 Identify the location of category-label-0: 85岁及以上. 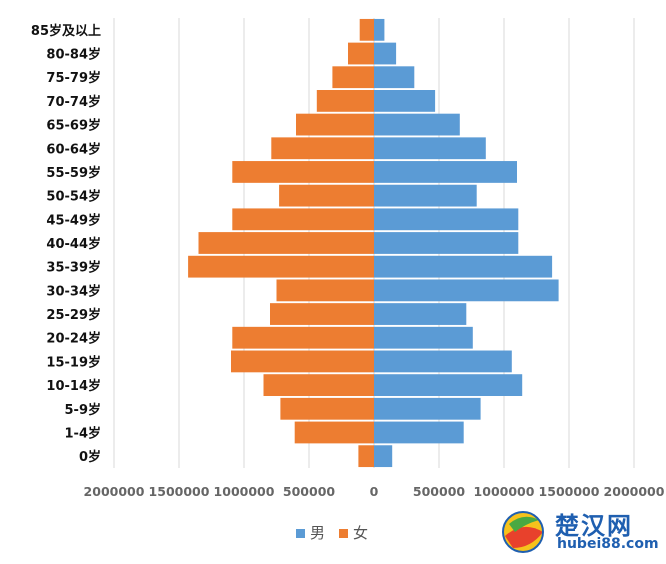
(66, 31).